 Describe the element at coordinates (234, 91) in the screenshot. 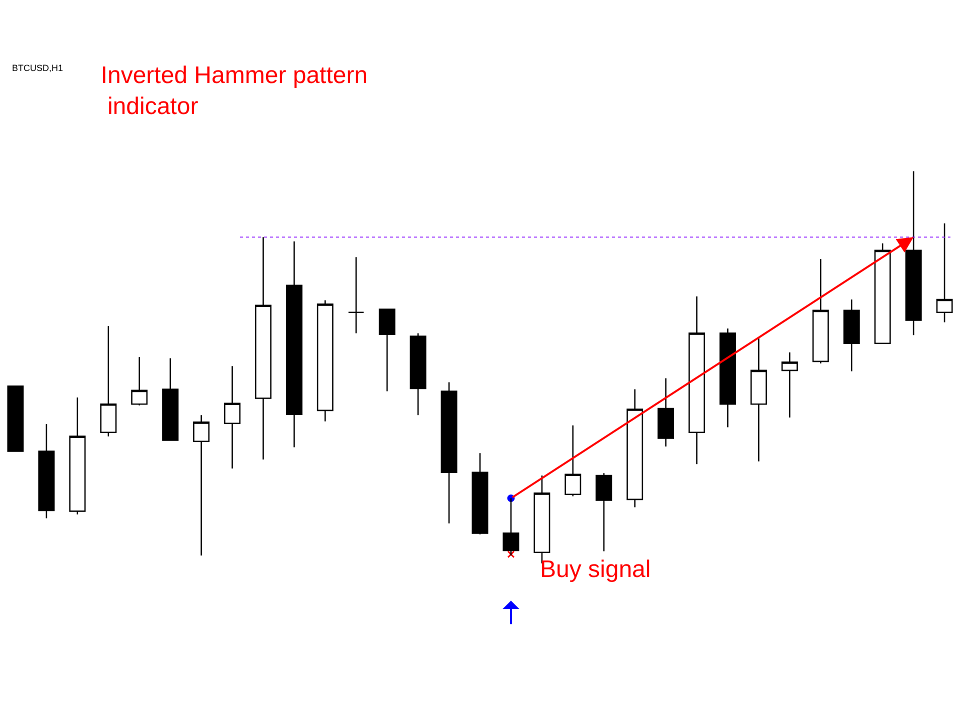

I see `chart-title: Inverted Hammer pattern indicator` at that location.